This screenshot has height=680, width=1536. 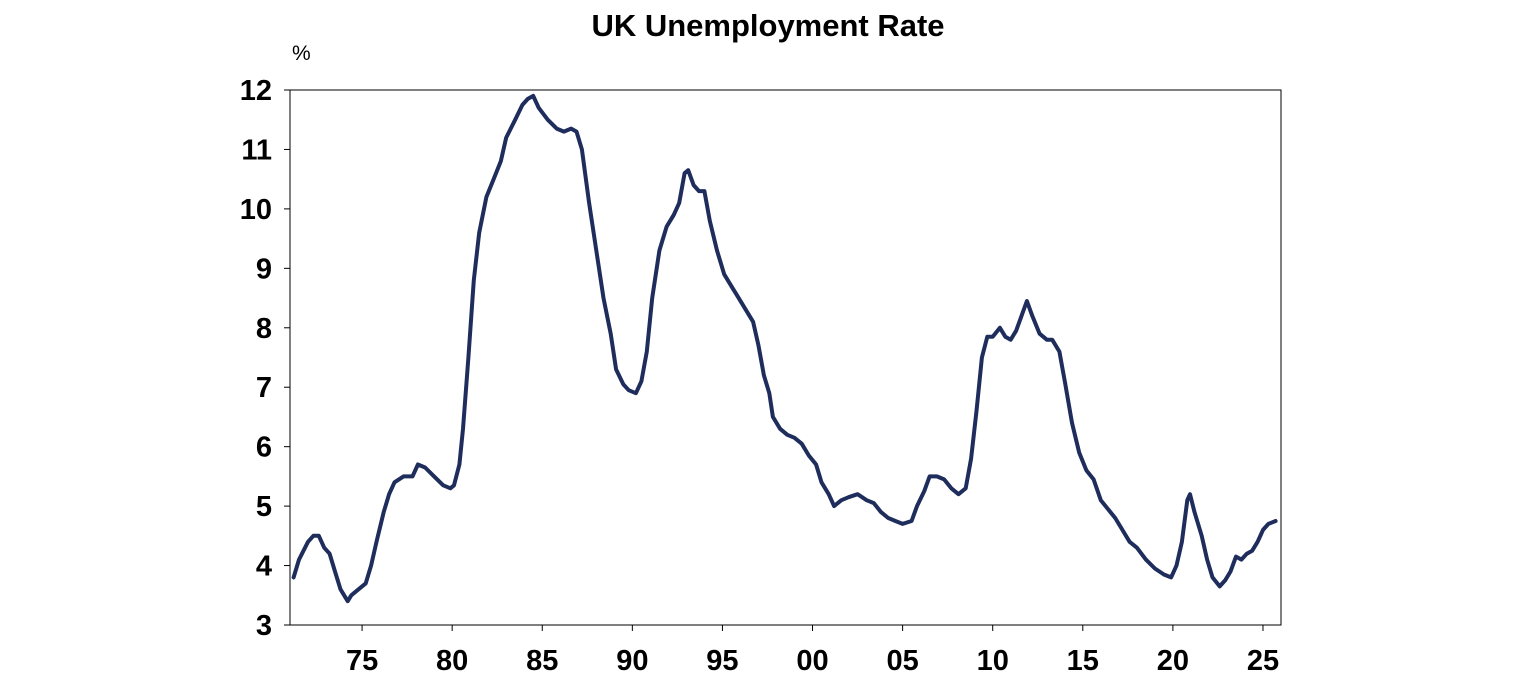 What do you see at coordinates (256, 91) in the screenshot?
I see `y-tick-label: 12` at bounding box center [256, 91].